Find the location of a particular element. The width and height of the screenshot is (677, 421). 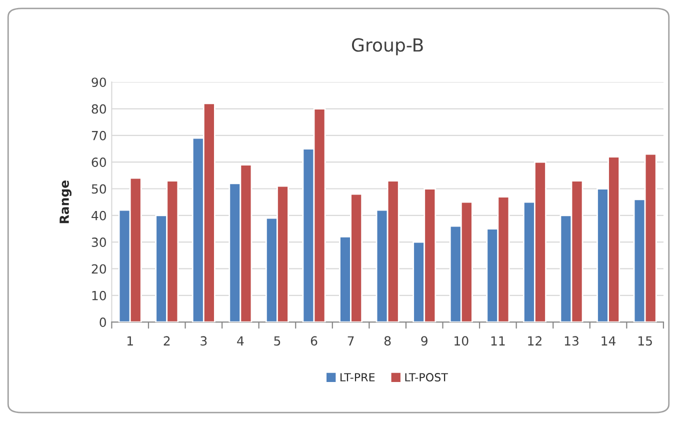

y-tick-label: 70 is located at coordinates (99, 135).